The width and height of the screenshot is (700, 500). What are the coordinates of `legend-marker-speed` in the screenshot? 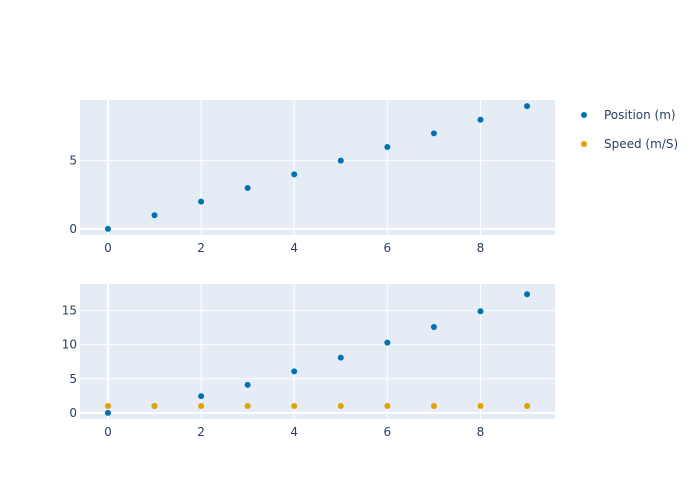 It's located at (584, 144).